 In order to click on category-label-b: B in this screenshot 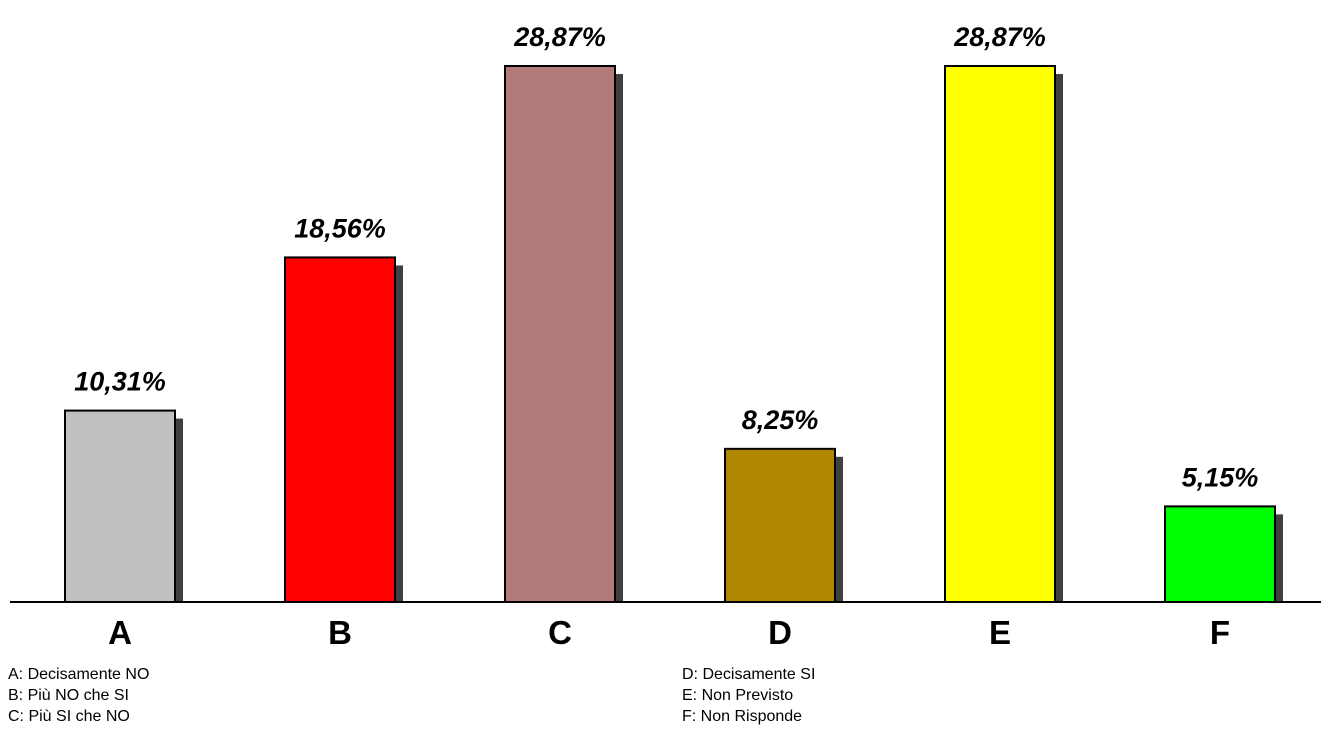, I will do `click(340, 632)`.